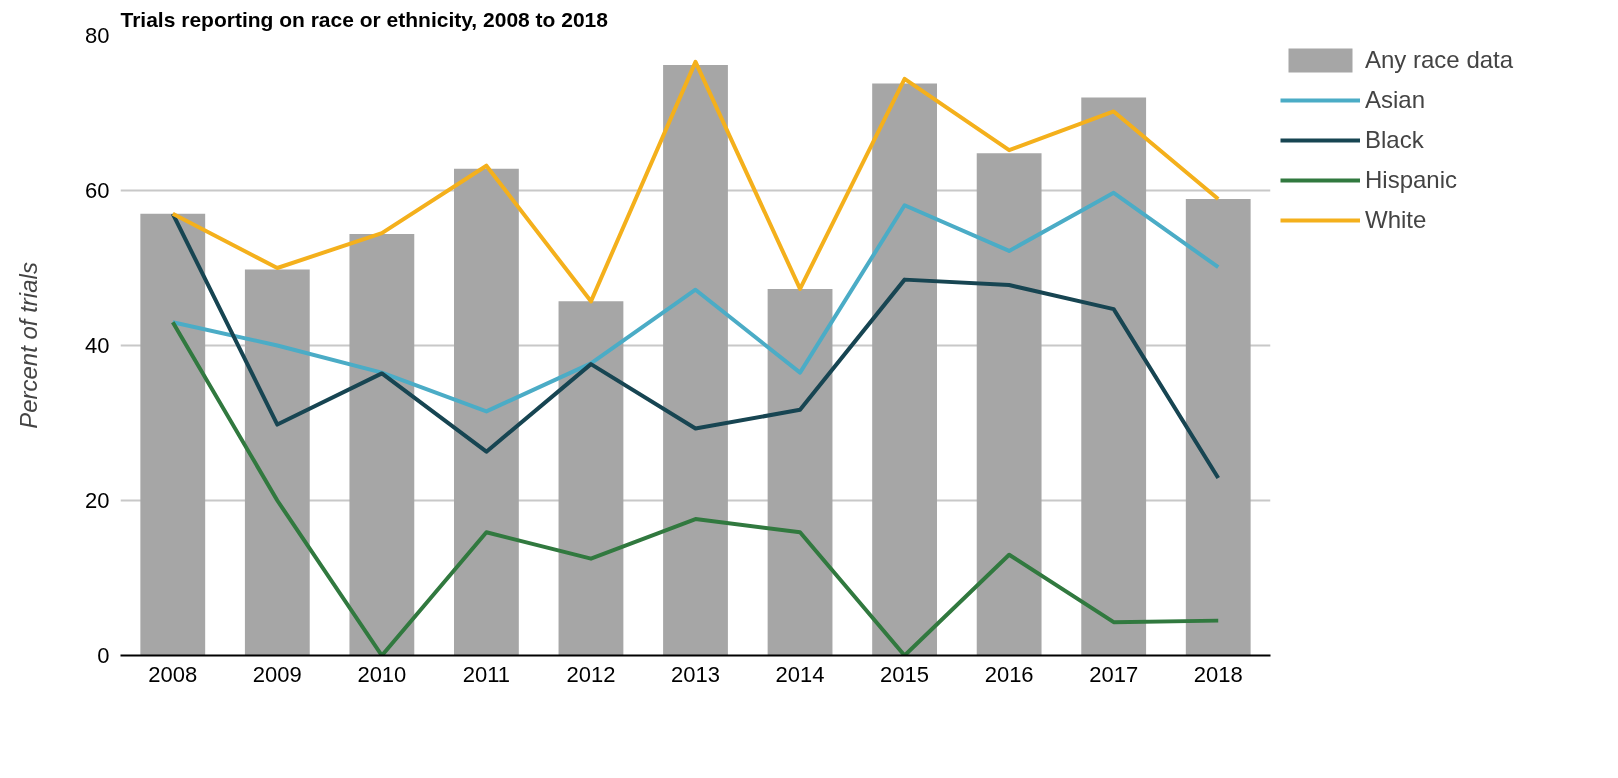 The width and height of the screenshot is (1618, 778). Describe the element at coordinates (97, 500) in the screenshot. I see `y-tick-label: 20` at that location.